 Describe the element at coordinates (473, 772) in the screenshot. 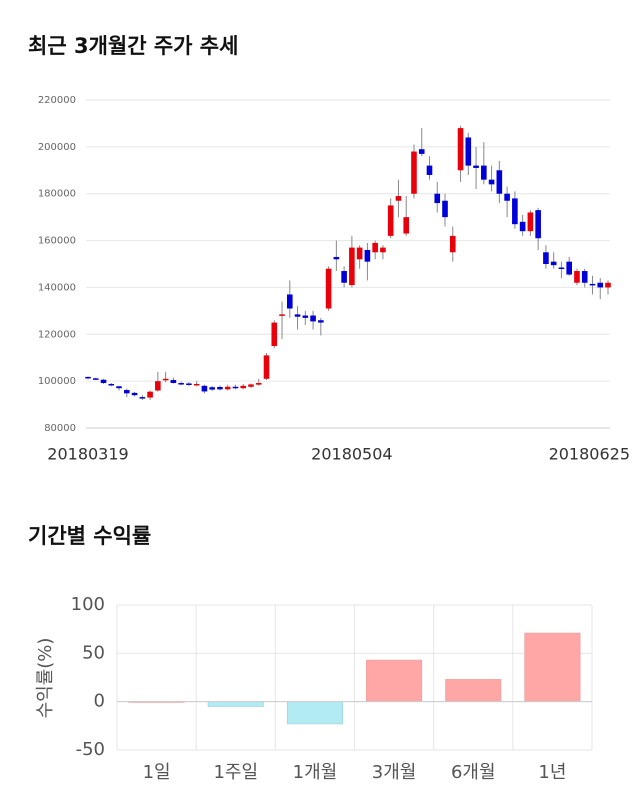

I see `x-tick-label: 6개월` at that location.